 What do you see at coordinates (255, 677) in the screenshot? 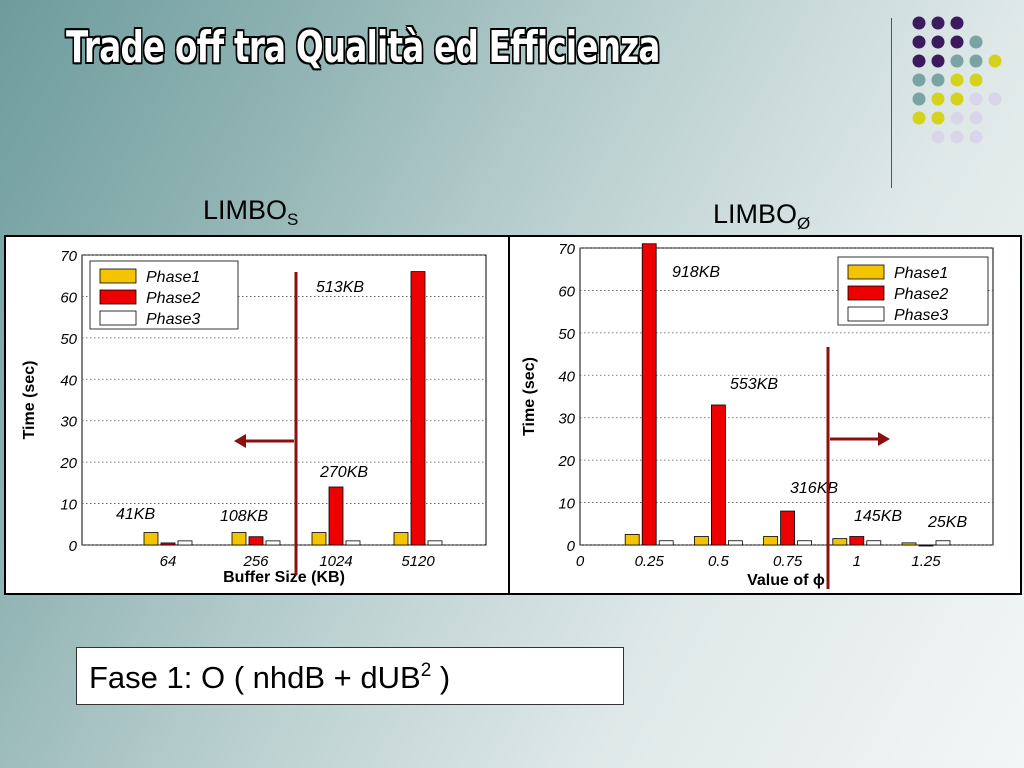
I see `formula-prefix: Fase 1: O ( nhdB + dUB` at bounding box center [255, 677].